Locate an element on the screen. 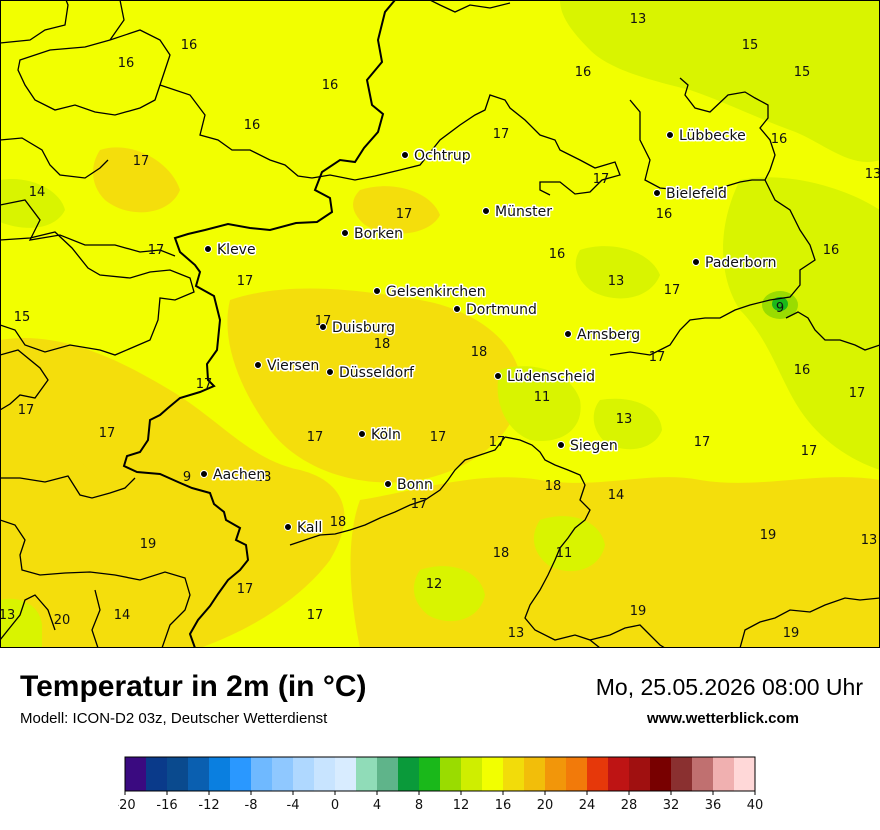 The width and height of the screenshot is (880, 830). city-name: Kleve is located at coordinates (236, 250).